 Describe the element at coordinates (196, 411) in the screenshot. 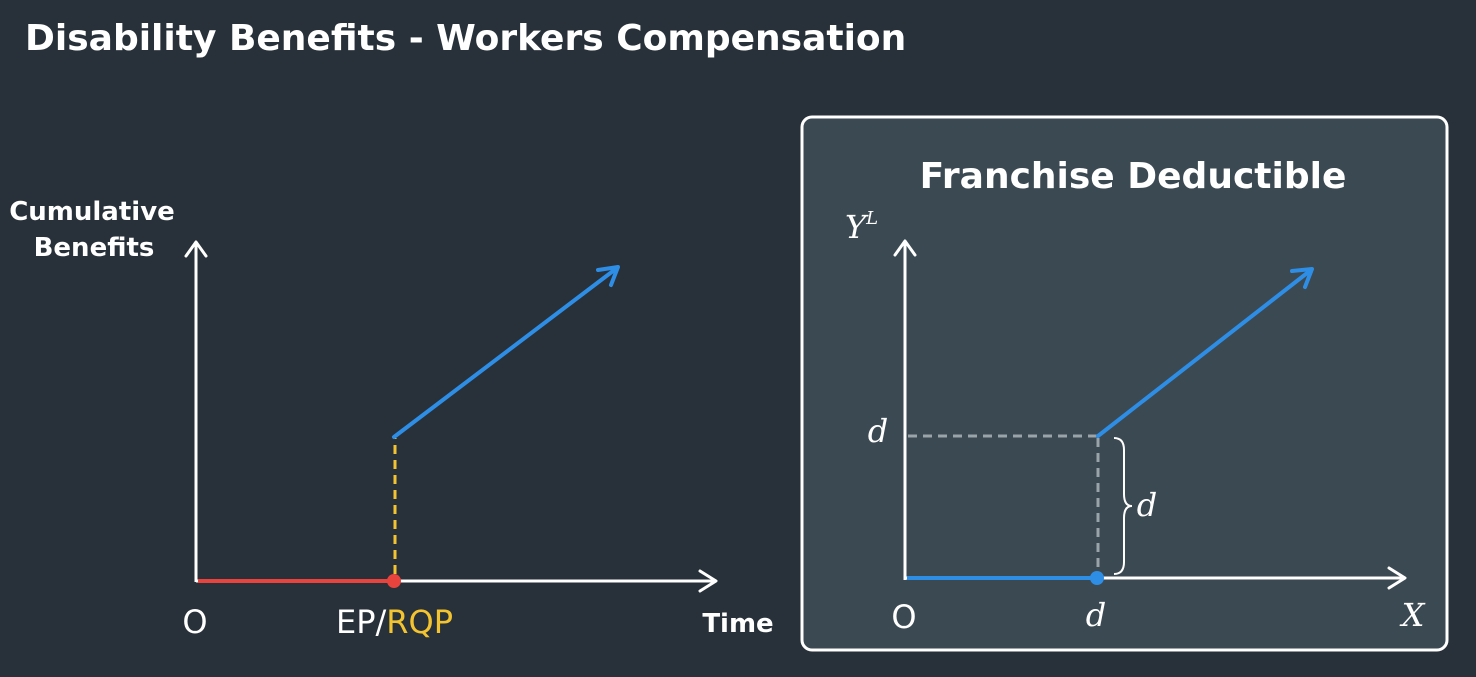

I see `left-y-axis` at that location.